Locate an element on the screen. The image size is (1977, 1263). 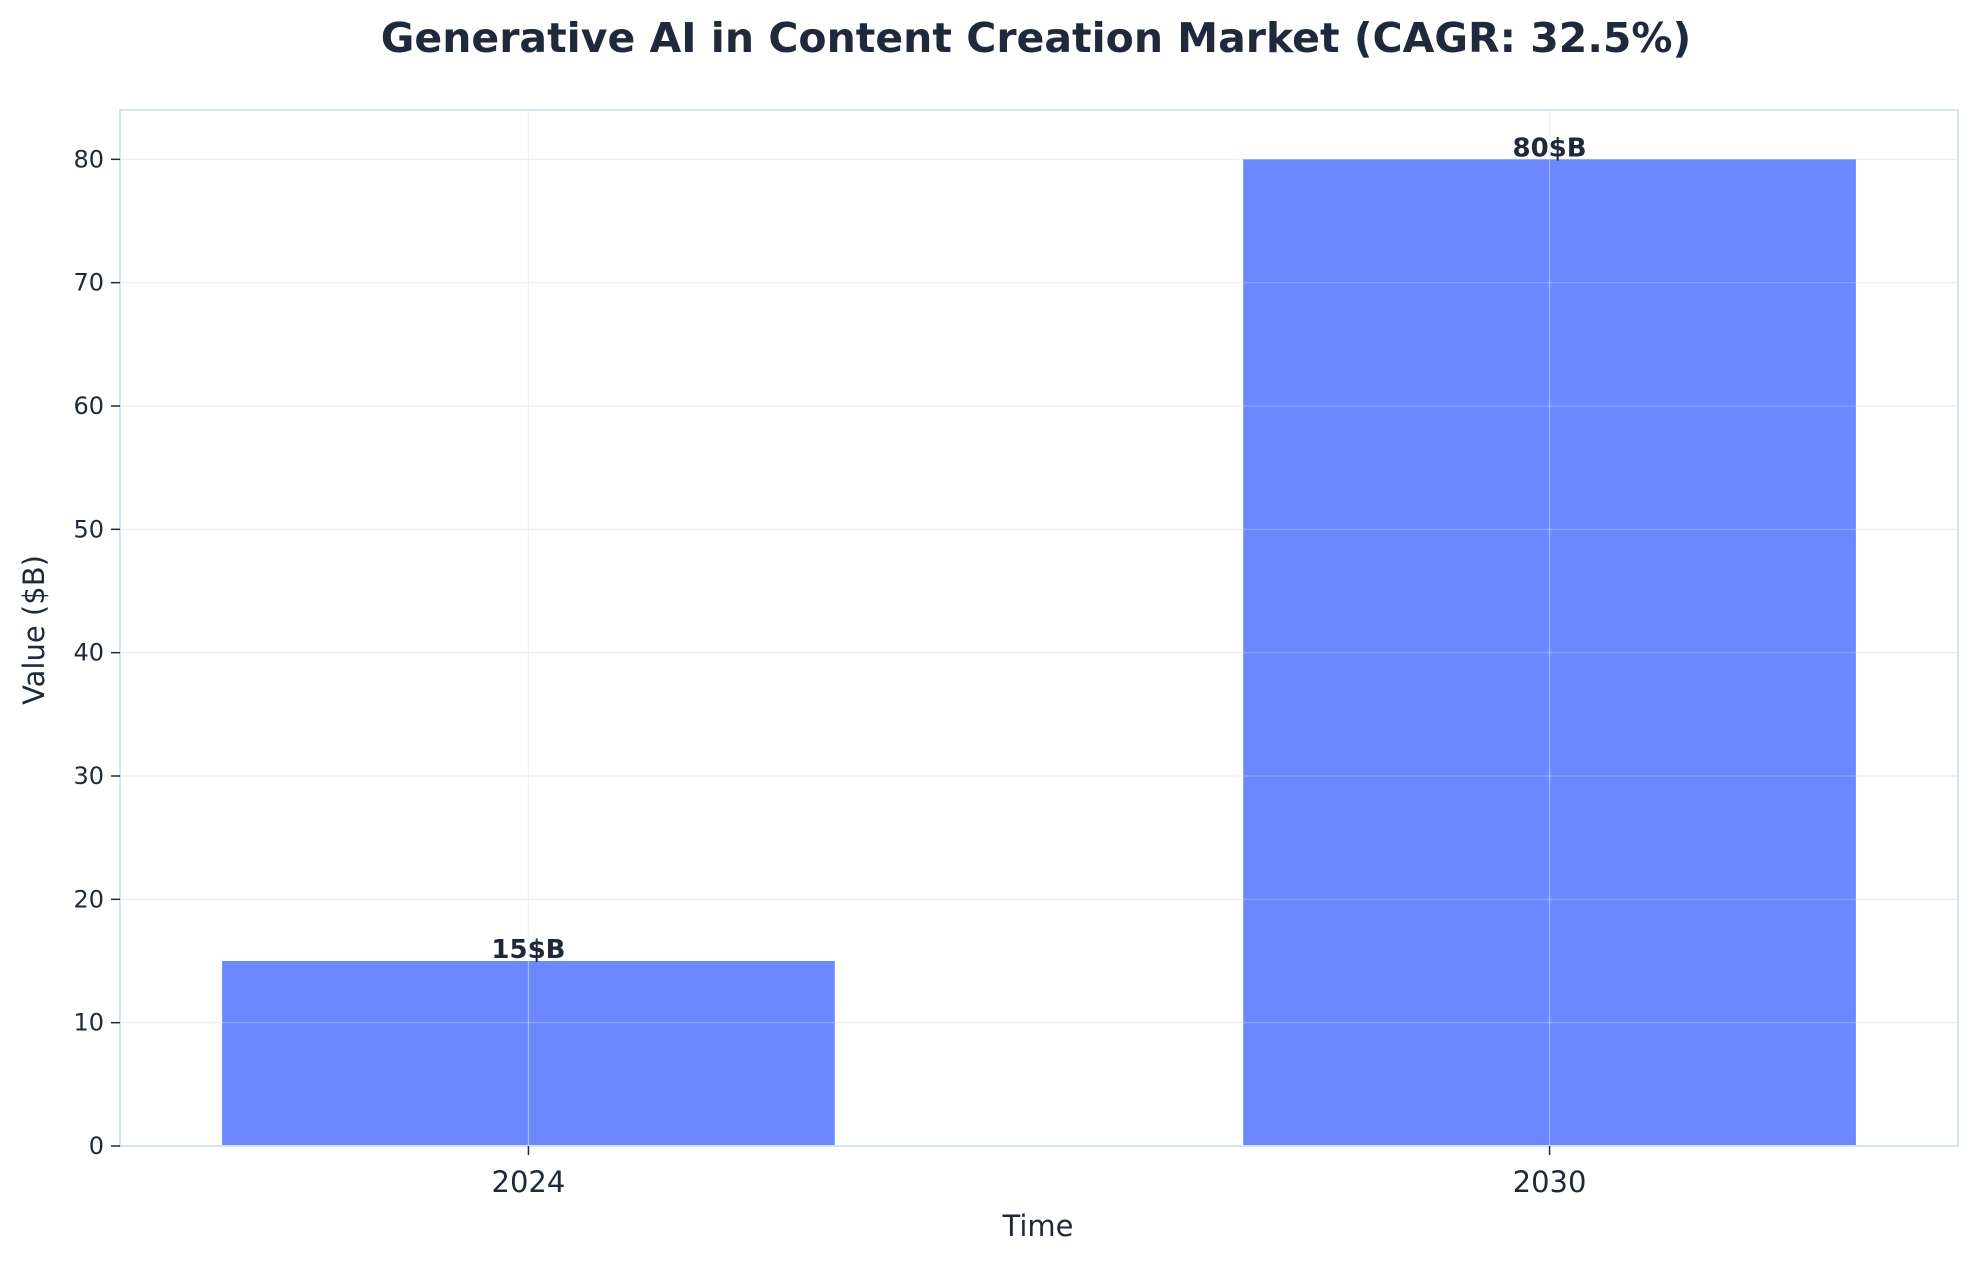
y-tick-label: 50 is located at coordinates (88, 529).